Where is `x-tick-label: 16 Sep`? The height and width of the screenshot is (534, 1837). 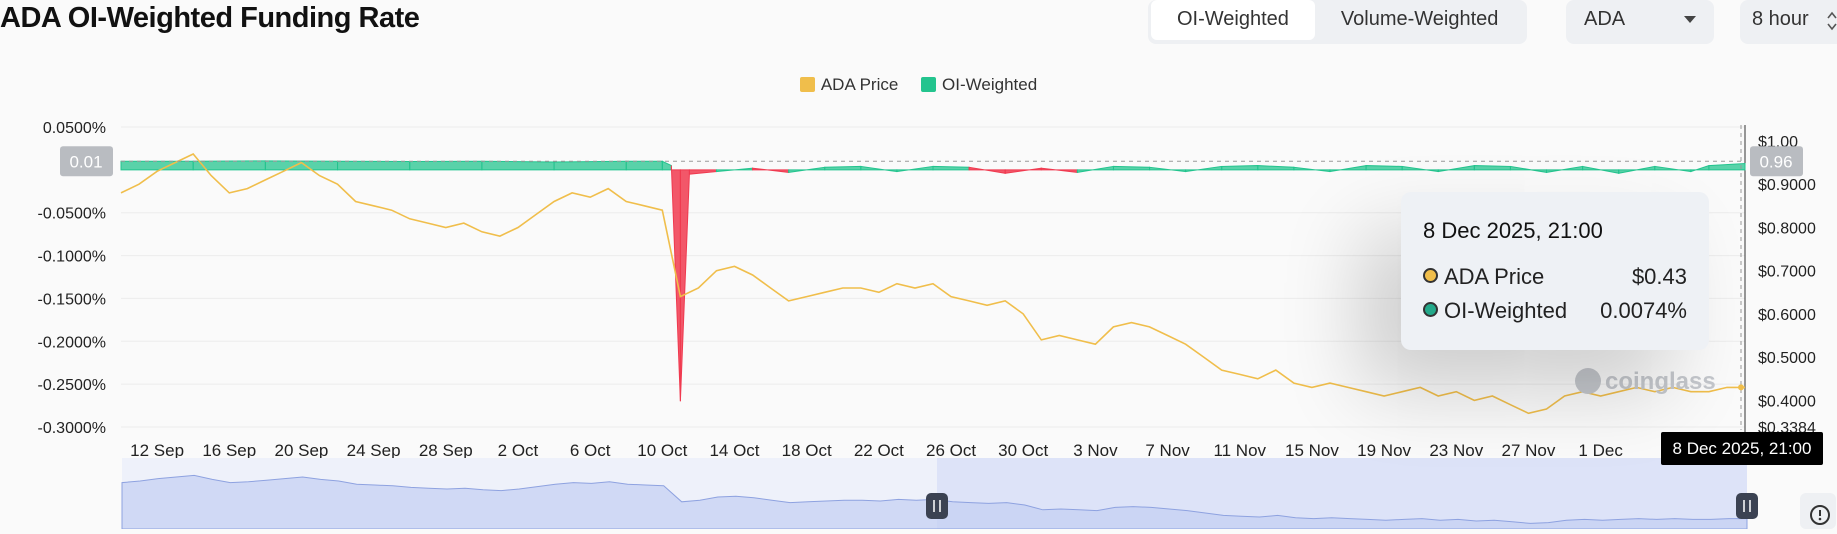 x-tick-label: 16 Sep is located at coordinates (229, 450).